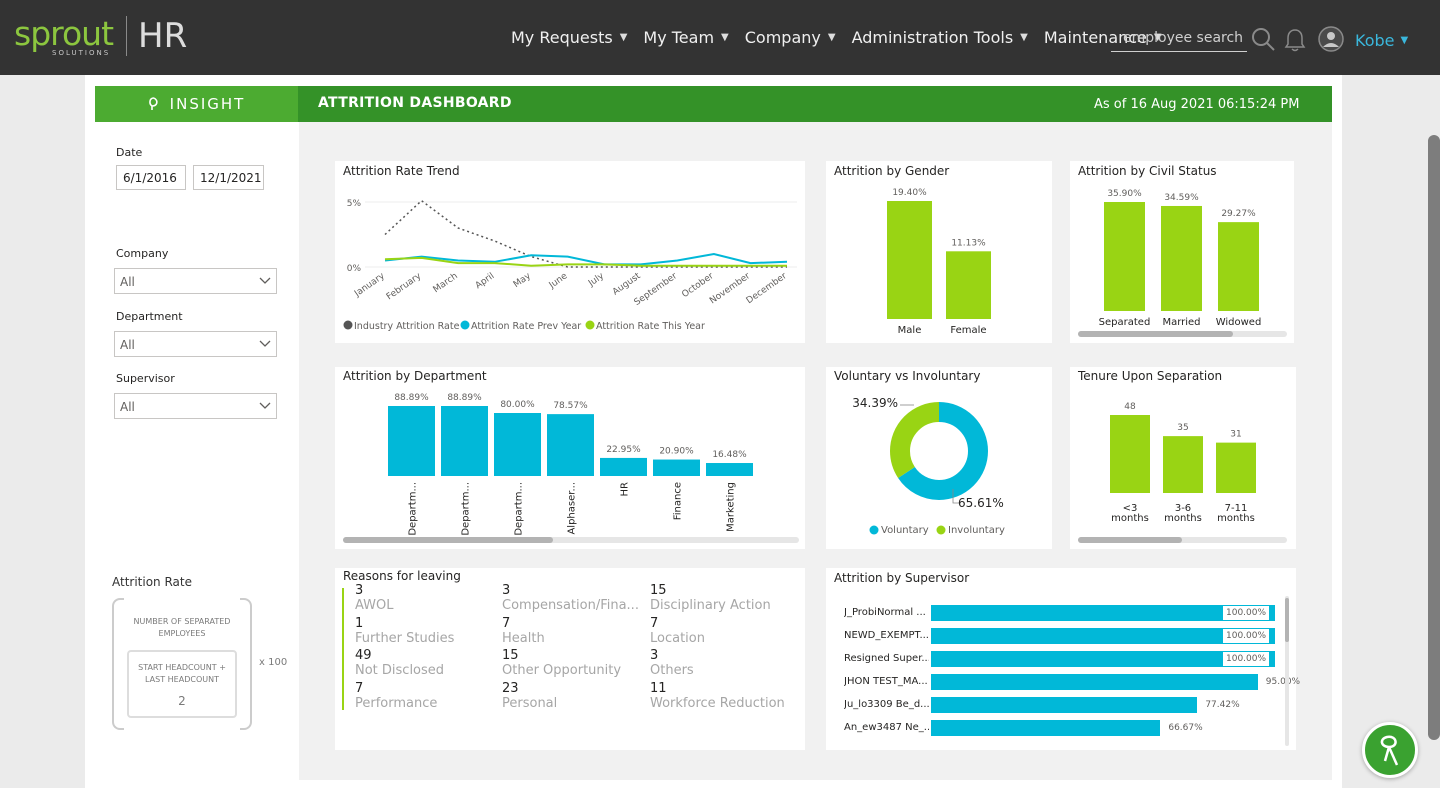 The image size is (1440, 788). What do you see at coordinates (720, 664) in the screenshot?
I see `reason-item: 3 Others` at bounding box center [720, 664].